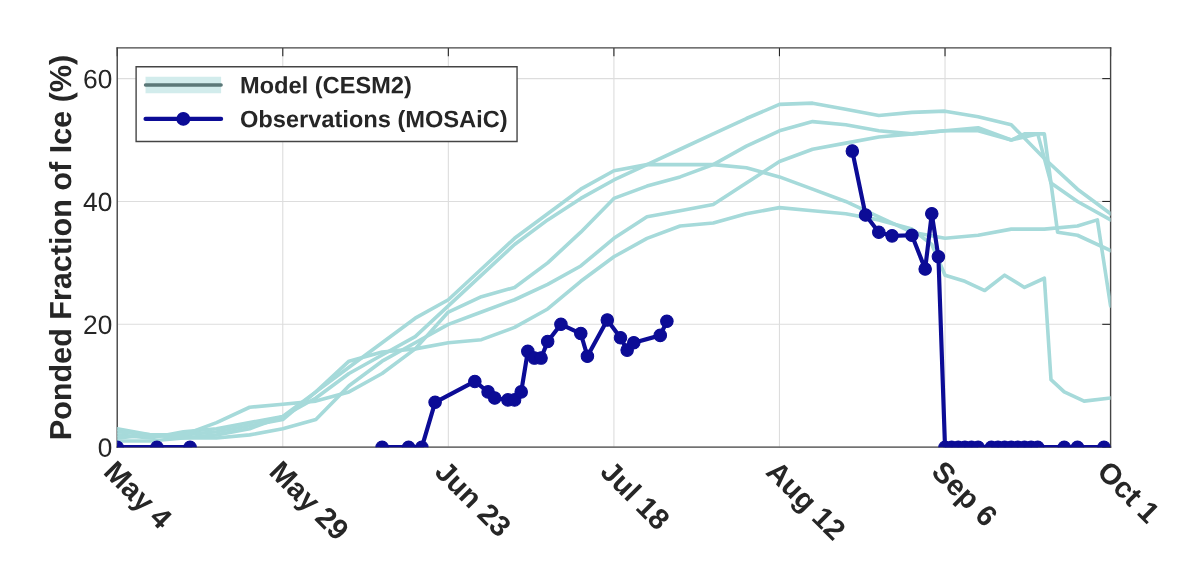 The width and height of the screenshot is (1184, 577). I want to click on x-tick-label: Jun 23, so click(473, 499).